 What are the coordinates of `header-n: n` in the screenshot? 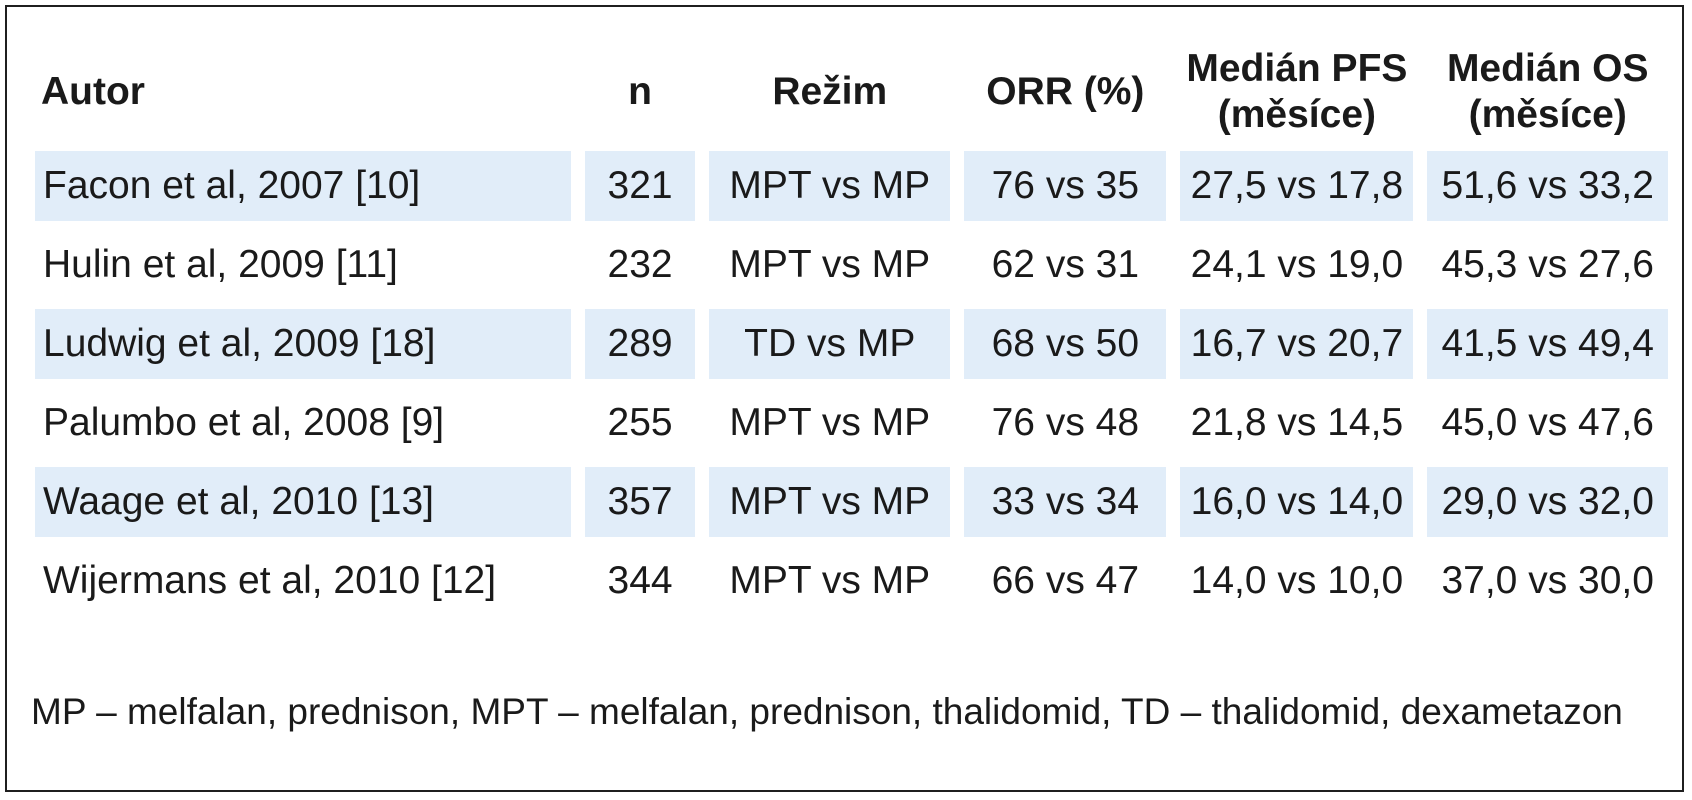 It's located at (640, 91).